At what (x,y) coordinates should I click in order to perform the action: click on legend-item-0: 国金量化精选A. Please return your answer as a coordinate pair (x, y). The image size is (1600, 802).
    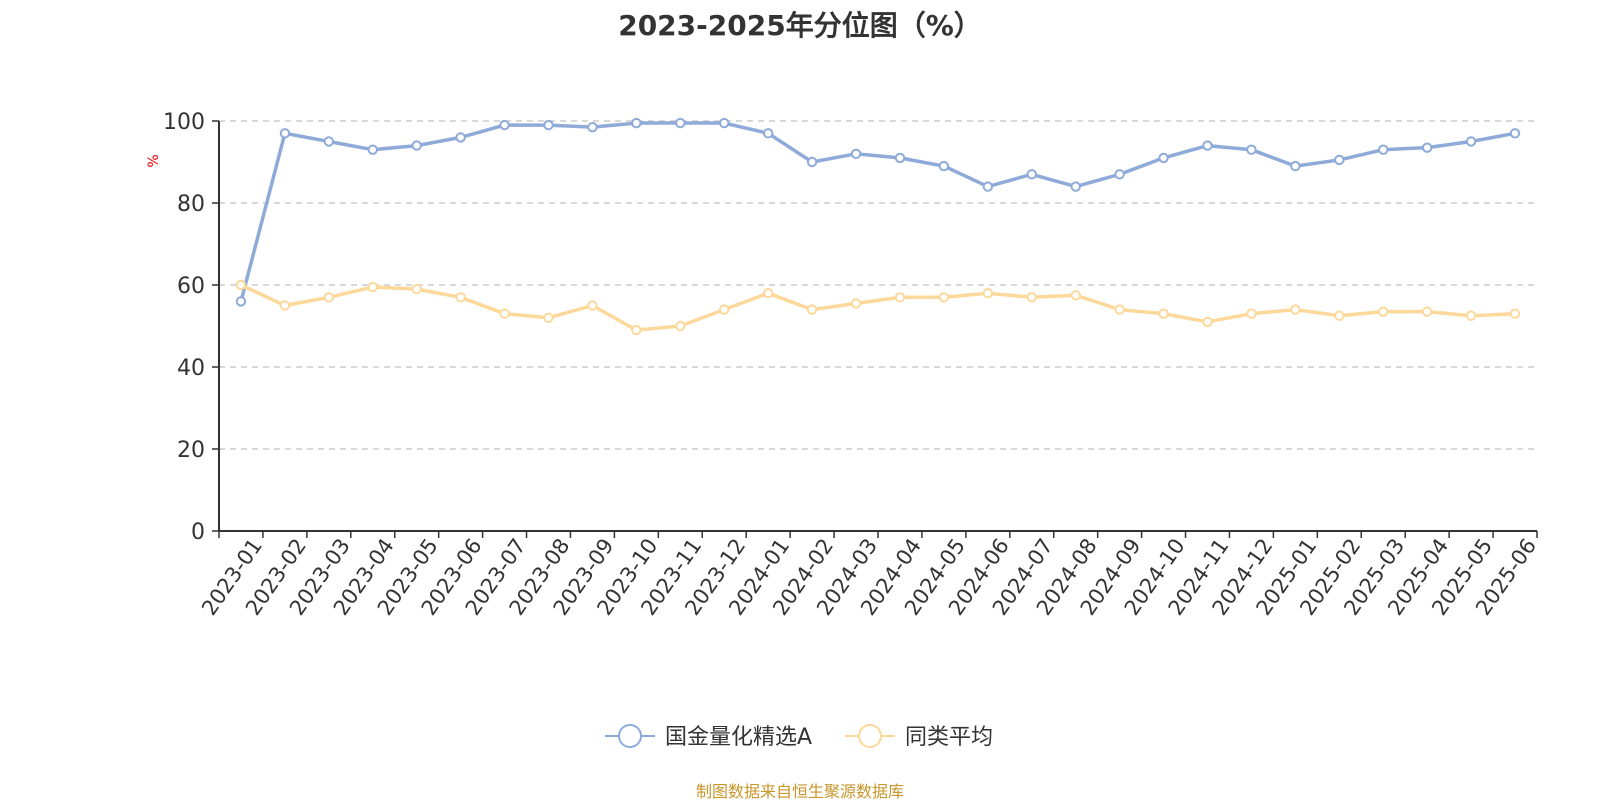
    Looking at the image, I should click on (708, 737).